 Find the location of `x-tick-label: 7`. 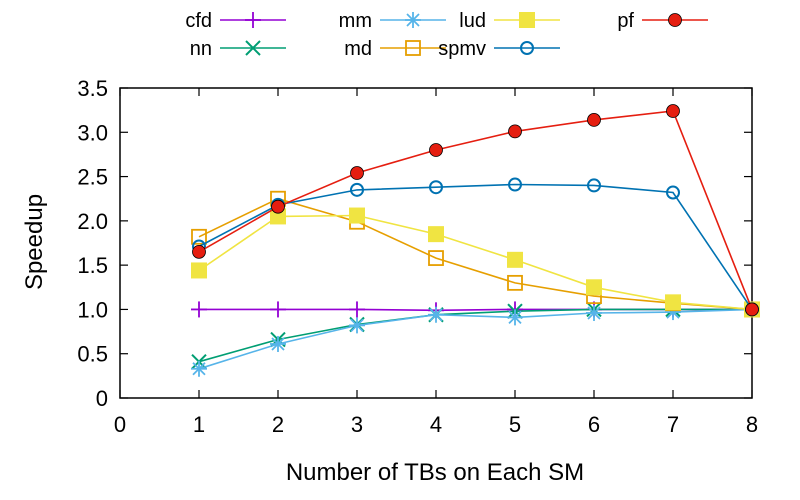

x-tick-label: 7 is located at coordinates (673, 424).